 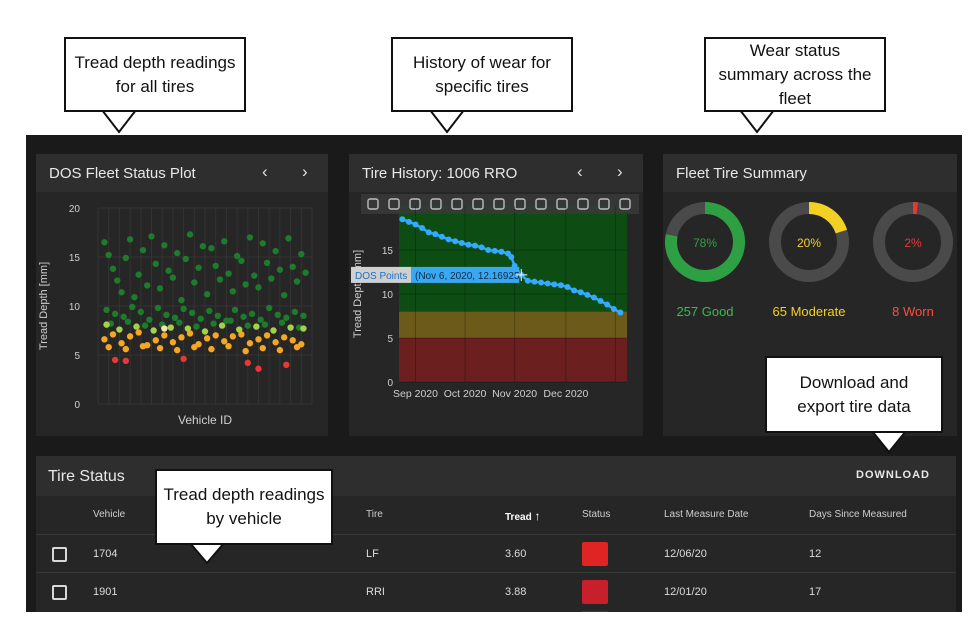 I want to click on callout-history-text: History of wear for specific tires, so click(x=482, y=74).